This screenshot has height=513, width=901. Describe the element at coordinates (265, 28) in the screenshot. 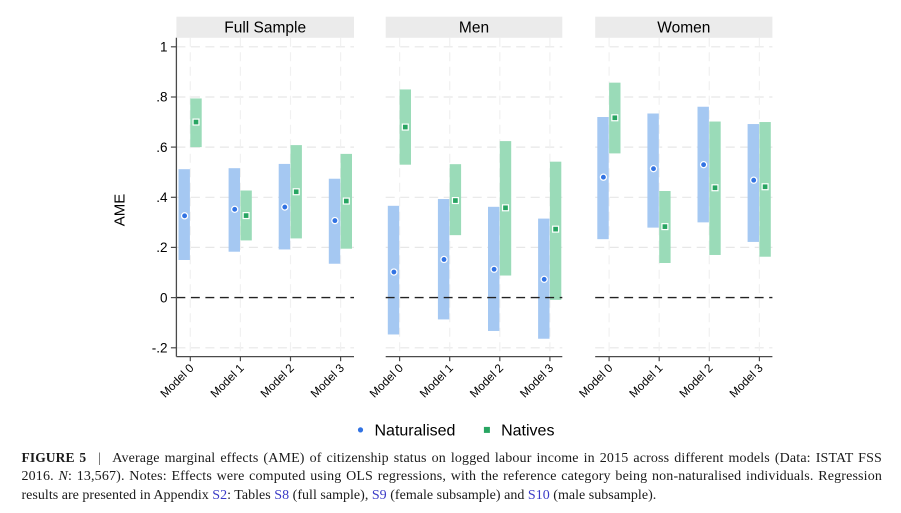

I see `svg-text: Full Sample` at that location.